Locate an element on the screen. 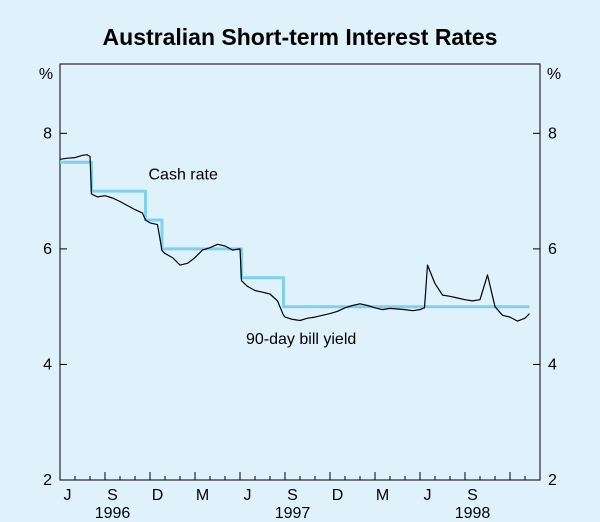  chart-title: Australian Short-term Interest Rates is located at coordinates (300, 37).